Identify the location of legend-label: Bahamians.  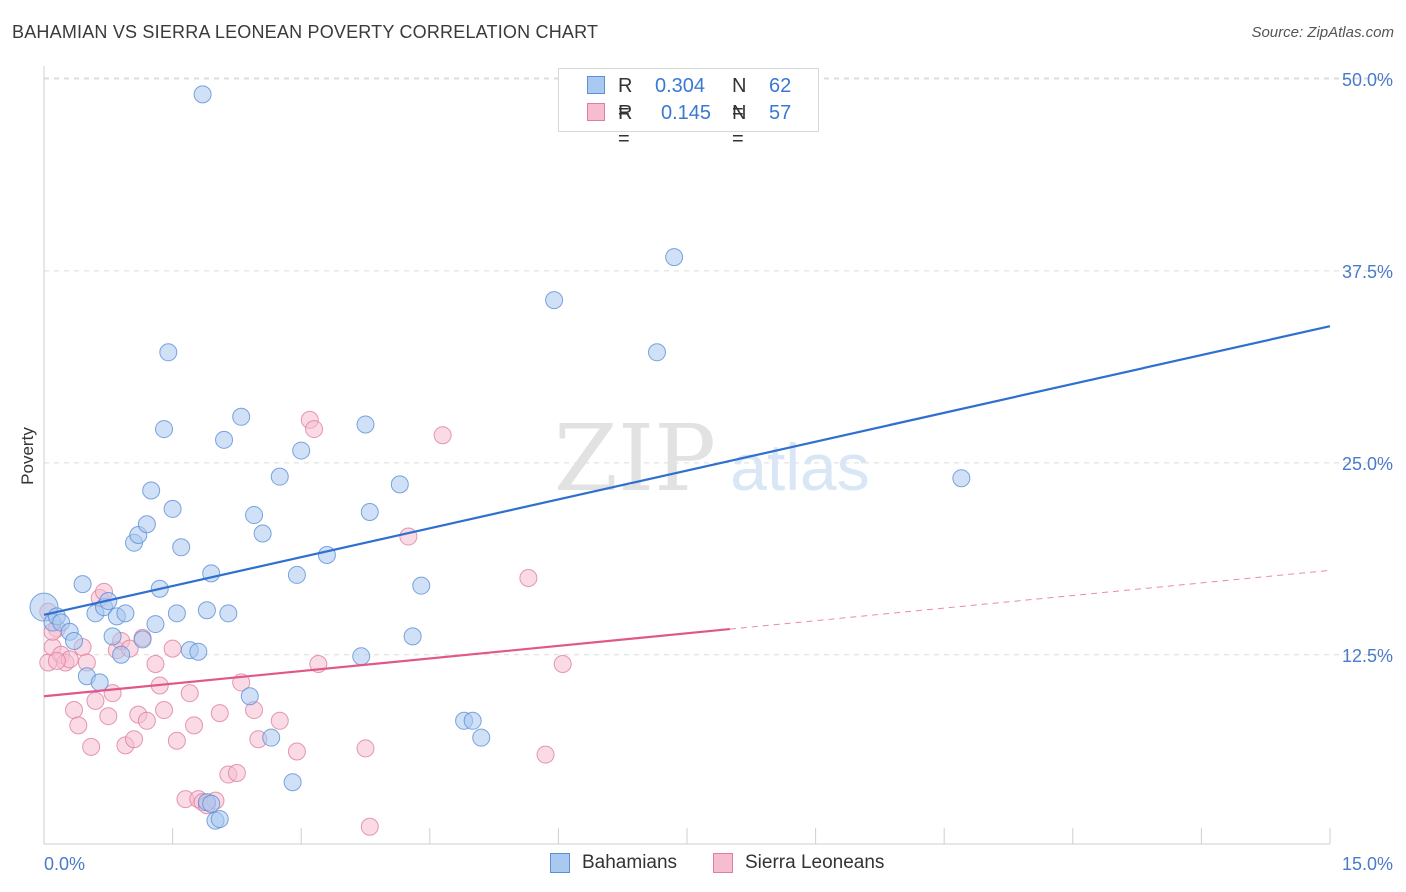
(630, 862).